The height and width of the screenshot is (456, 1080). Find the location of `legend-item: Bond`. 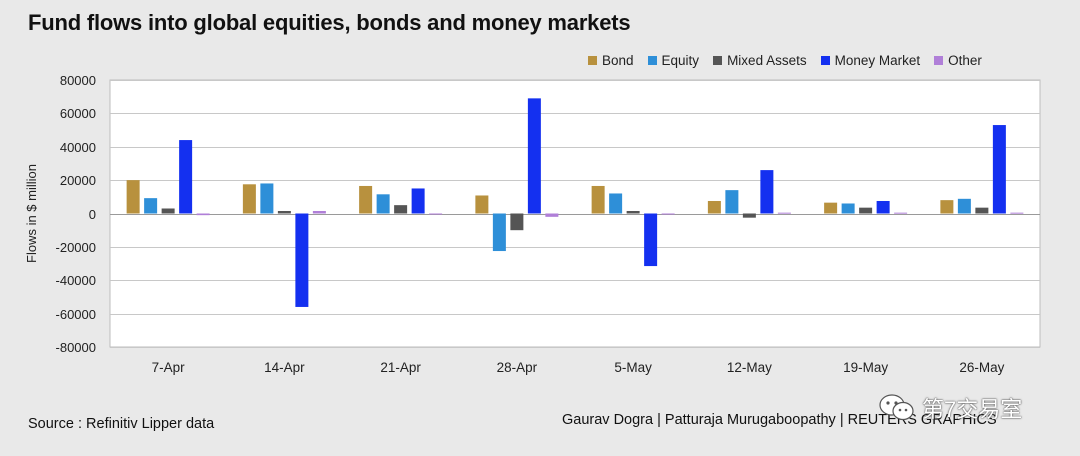

legend-item: Bond is located at coordinates (611, 60).